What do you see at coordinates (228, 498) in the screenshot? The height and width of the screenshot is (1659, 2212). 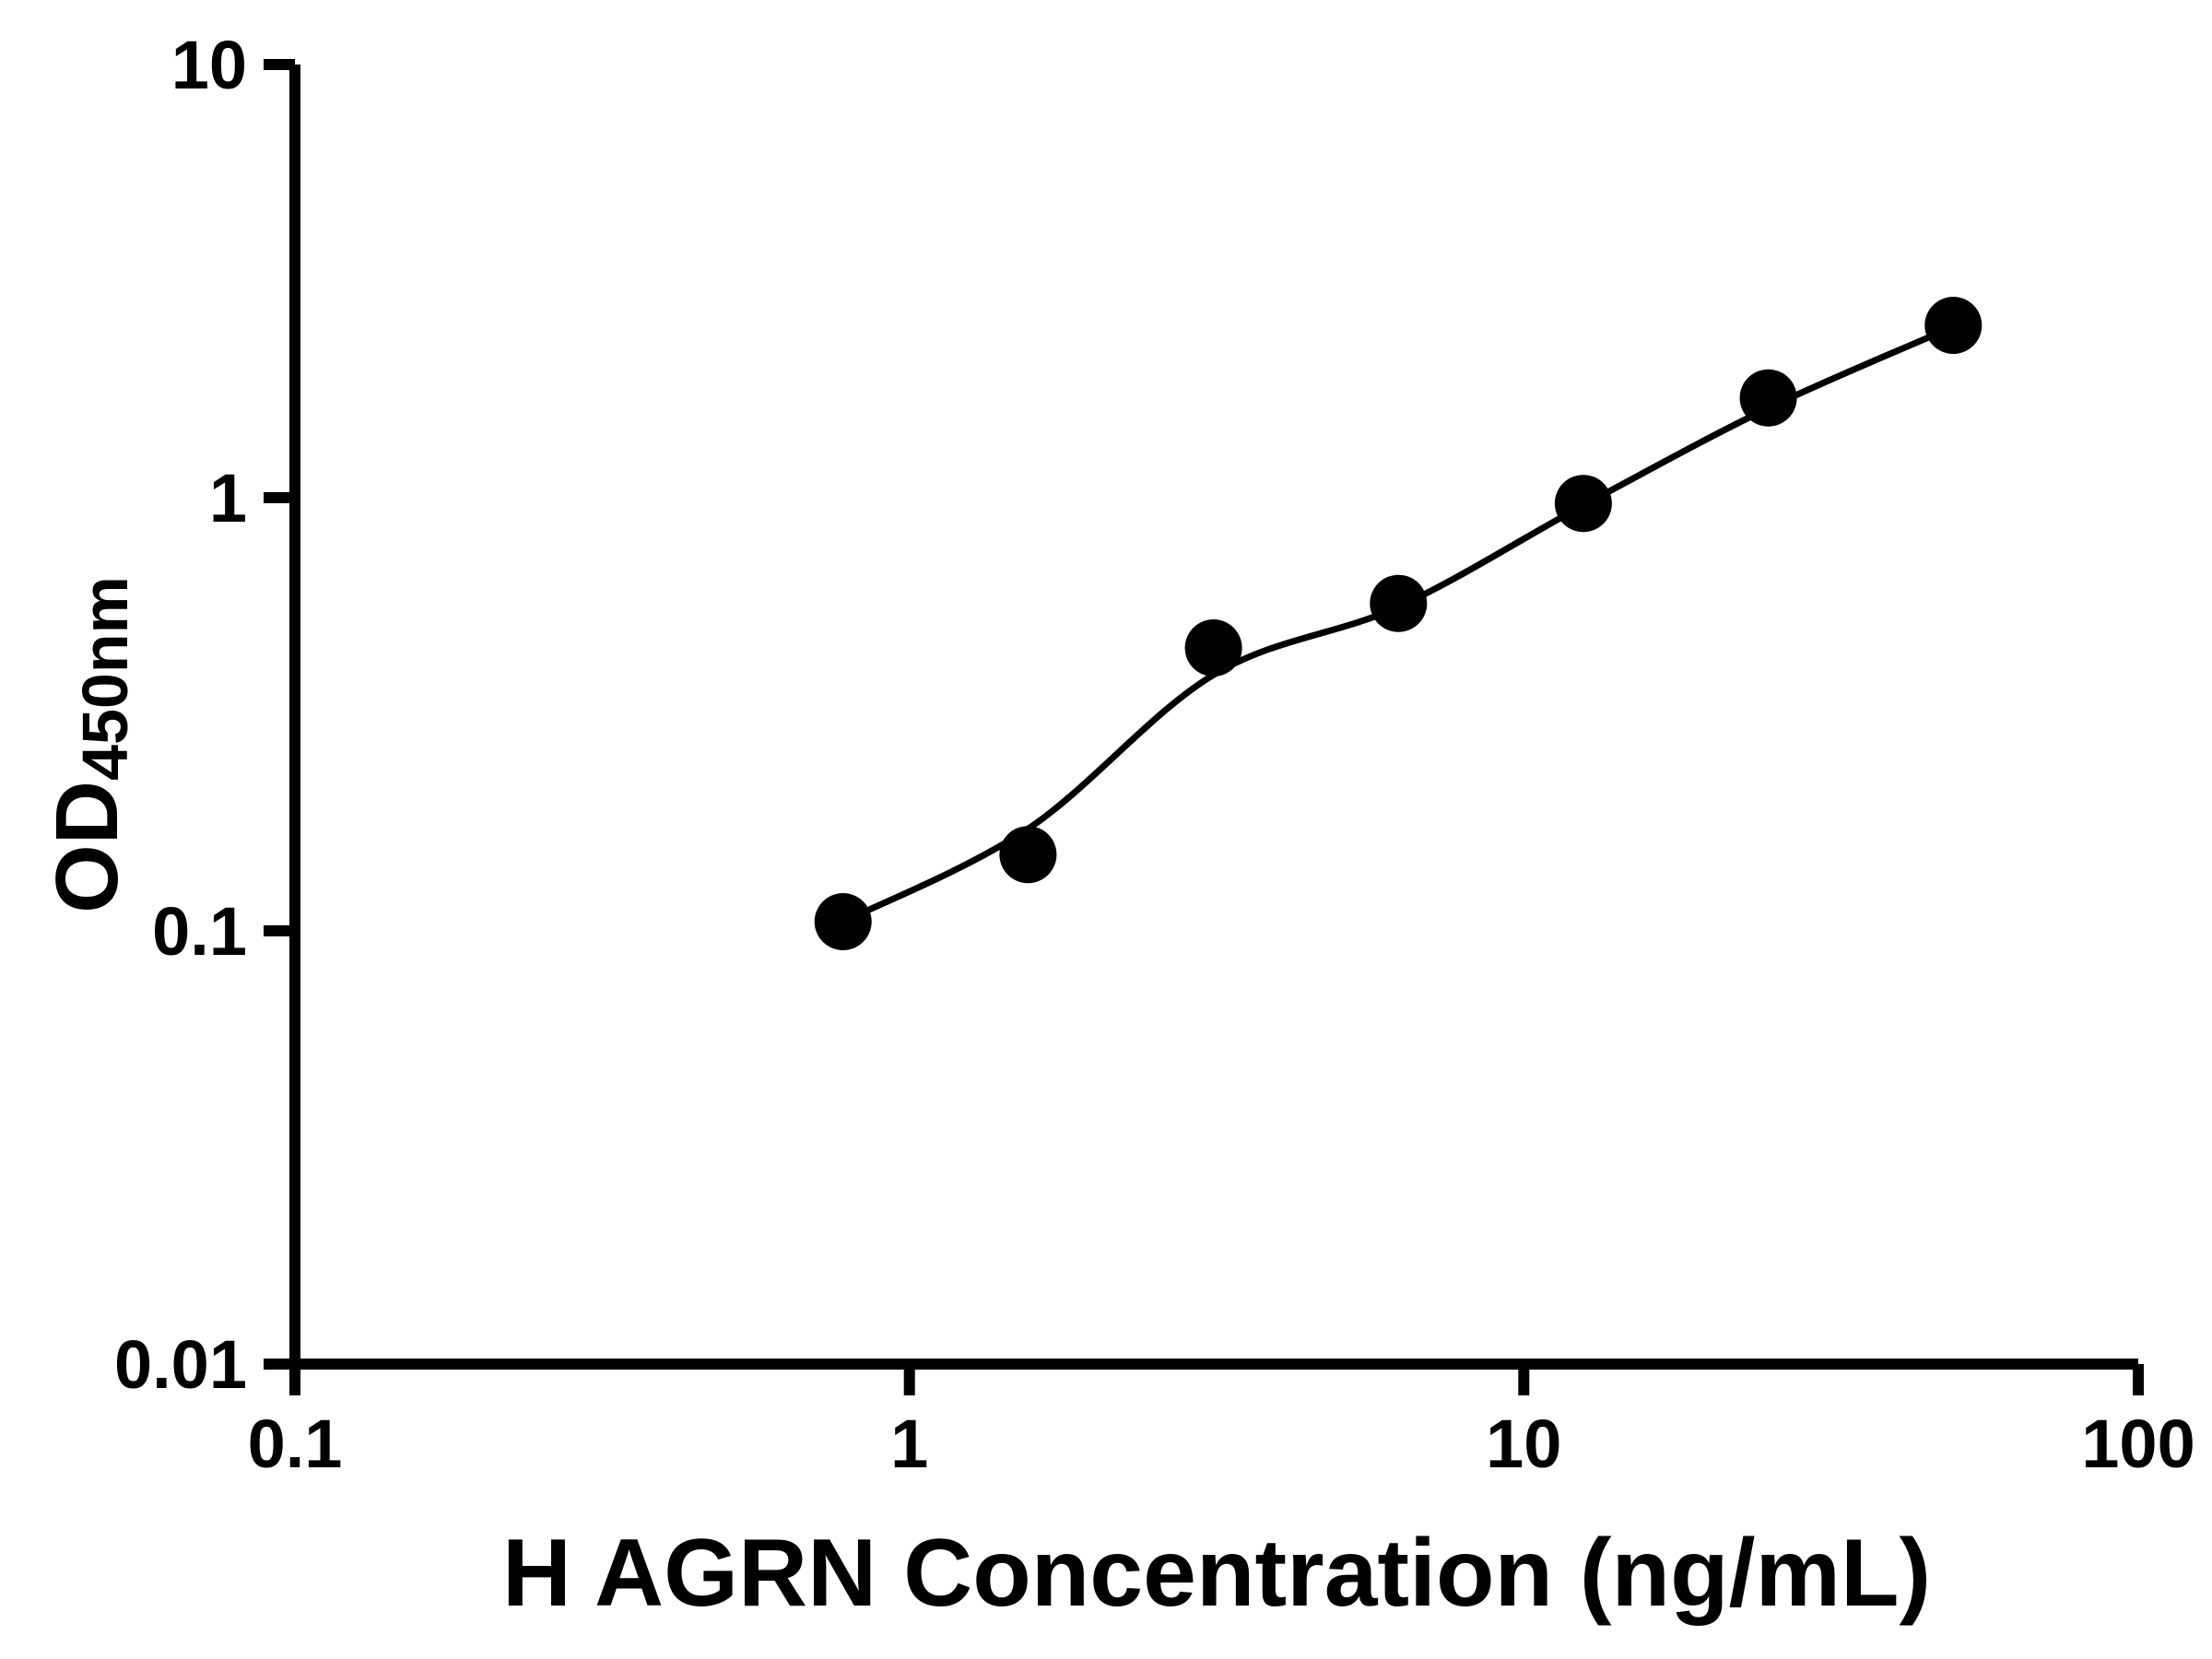 I see `y-tick-label: 1` at bounding box center [228, 498].